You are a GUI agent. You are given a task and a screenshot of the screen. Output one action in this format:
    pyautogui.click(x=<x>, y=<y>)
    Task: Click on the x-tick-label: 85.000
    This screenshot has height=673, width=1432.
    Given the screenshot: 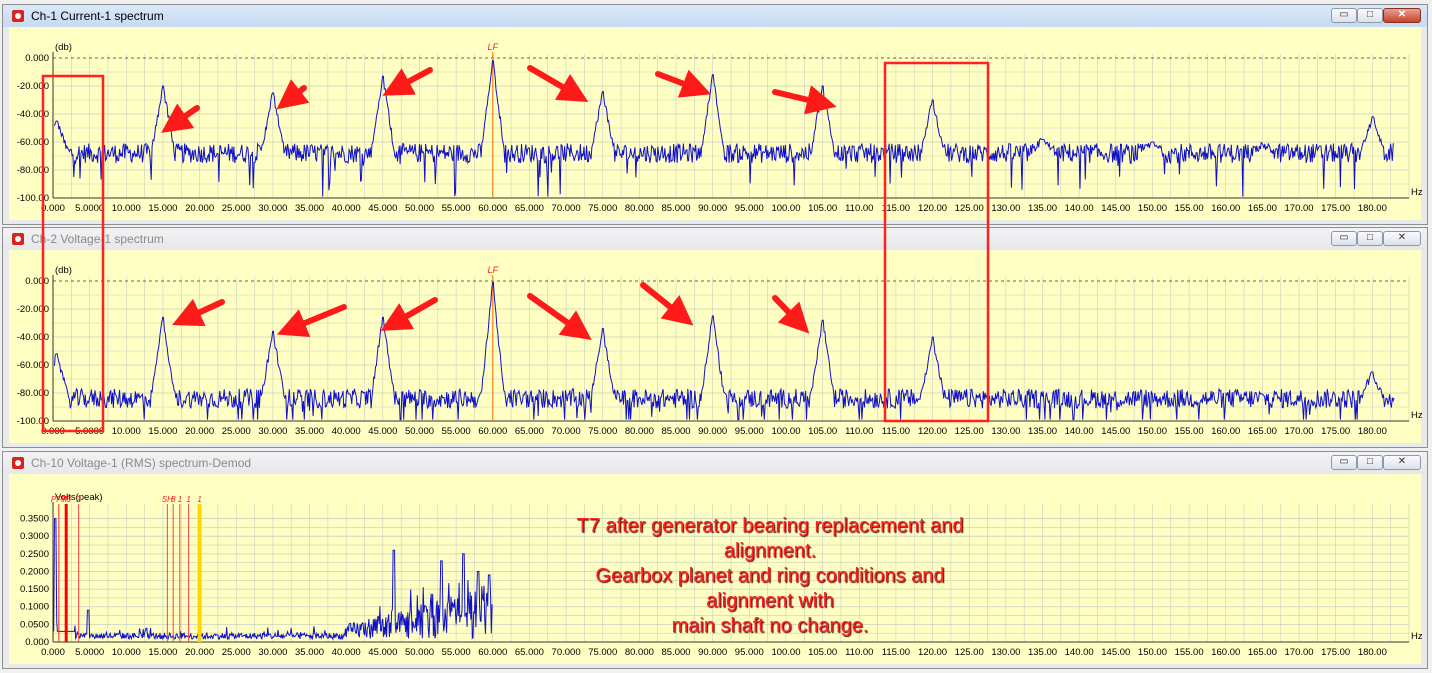 What is the action you would take?
    pyautogui.click(x=675, y=208)
    